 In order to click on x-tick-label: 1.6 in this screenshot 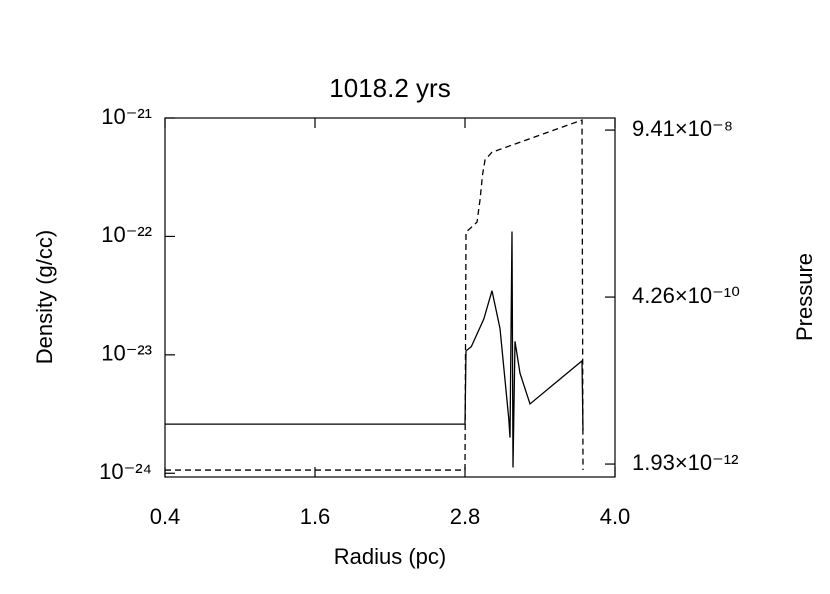, I will do `click(315, 516)`.